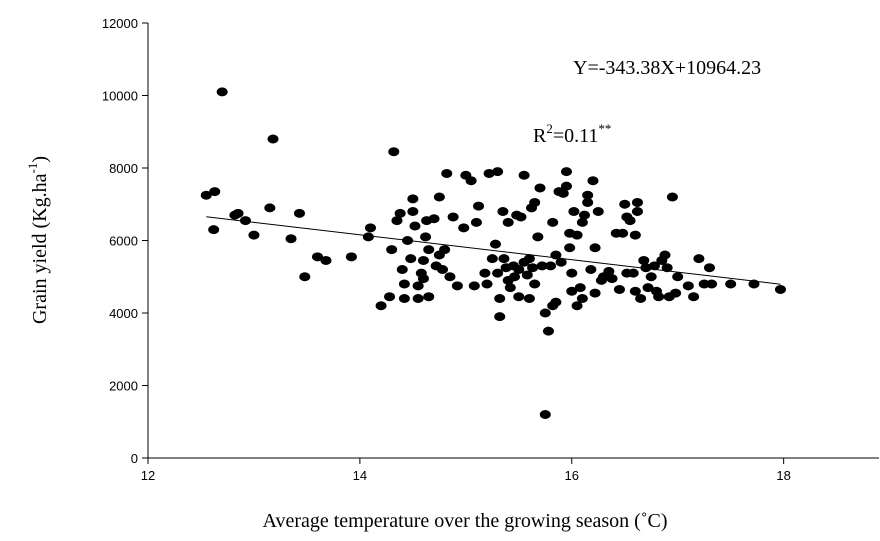 This screenshot has width=880, height=541. I want to click on y-label-part: Grain yield (Kg.ha, so click(40, 248).